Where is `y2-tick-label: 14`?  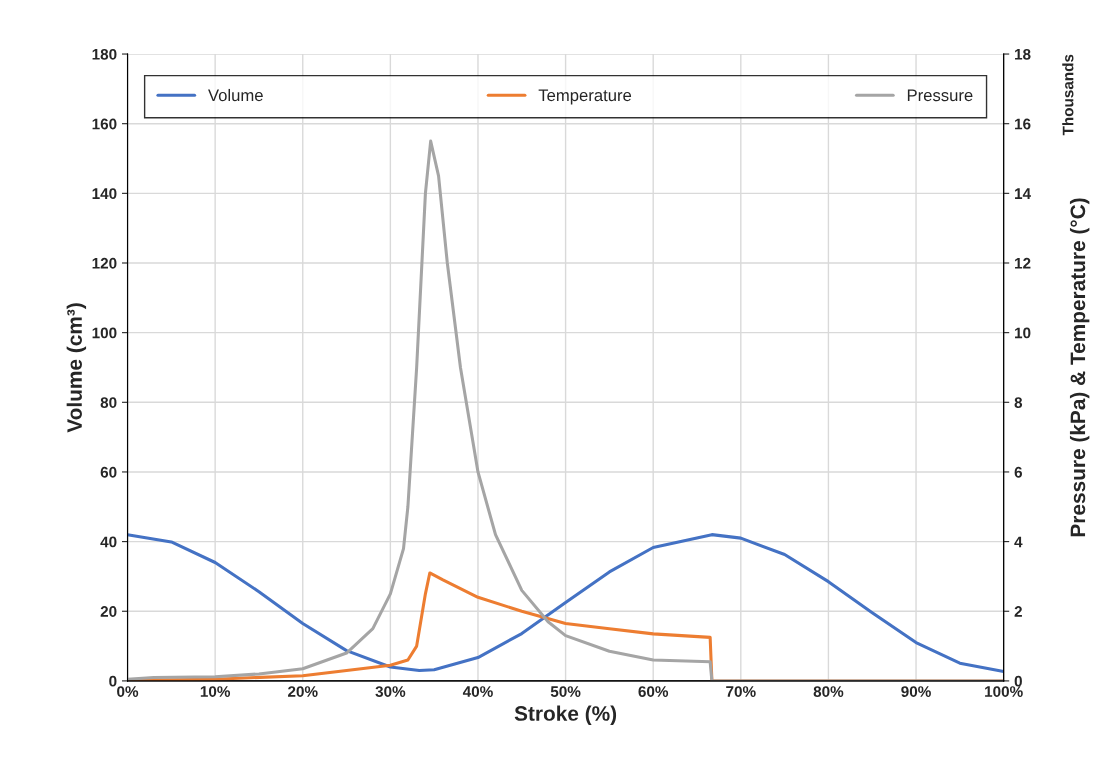
y2-tick-label: 14 is located at coordinates (1023, 193).